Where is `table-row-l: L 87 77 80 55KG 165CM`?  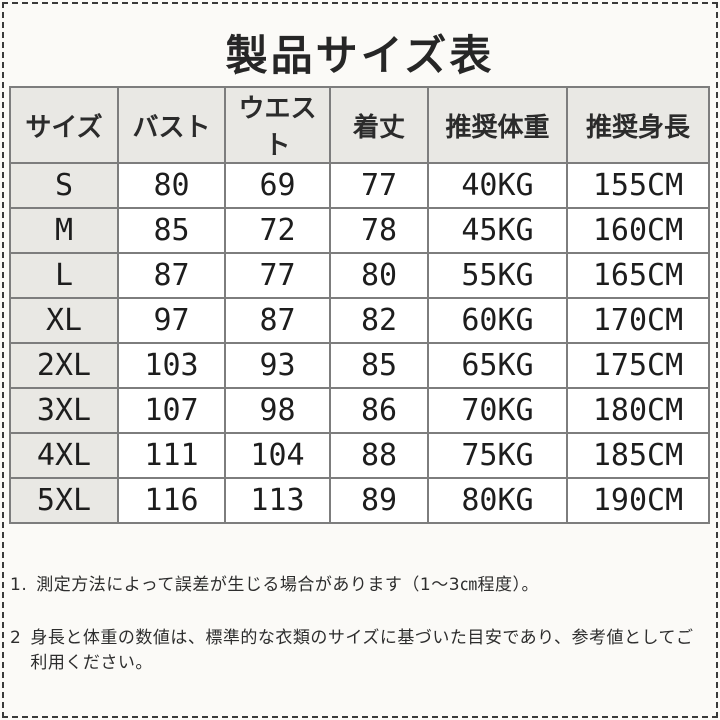
table-row-l: L 87 77 80 55KG 165CM is located at coordinates (359, 275).